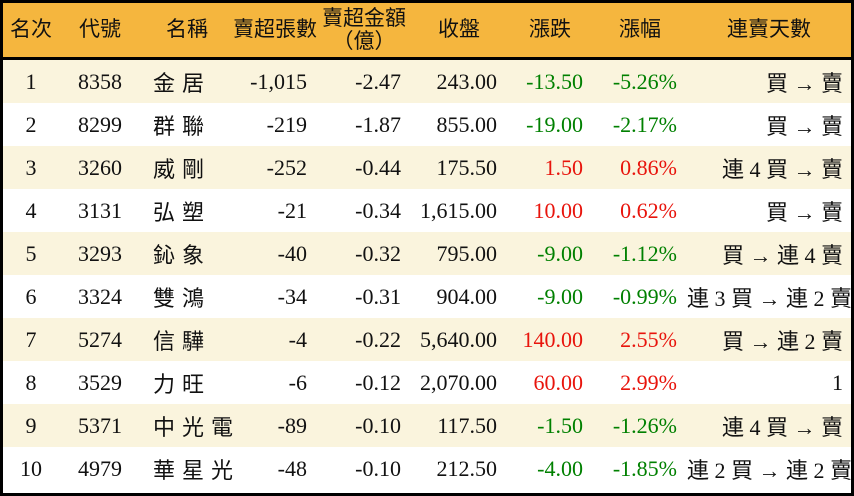 The width and height of the screenshot is (854, 496). What do you see at coordinates (467, 296) in the screenshot?
I see `close-price-cell: 904.00` at bounding box center [467, 296].